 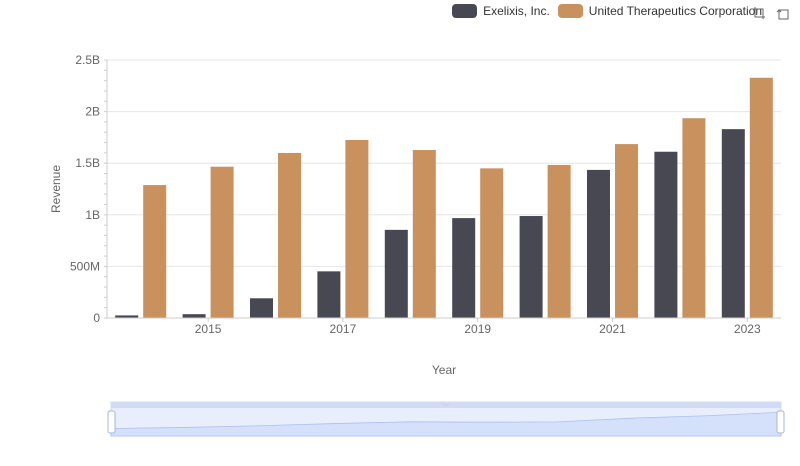 I want to click on legend-swatch-united-therapeutics, so click(x=570, y=11).